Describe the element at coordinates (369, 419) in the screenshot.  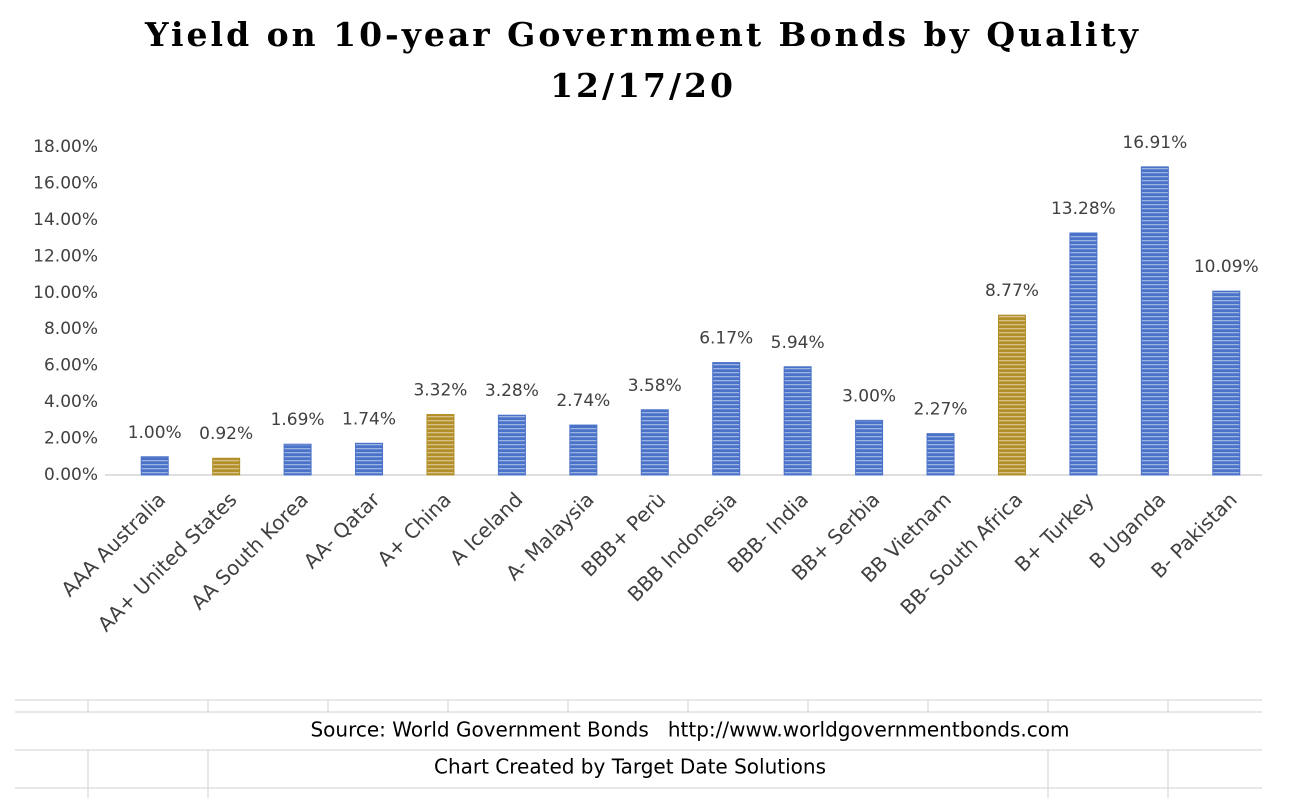
I see `value-label: 1.74%` at that location.